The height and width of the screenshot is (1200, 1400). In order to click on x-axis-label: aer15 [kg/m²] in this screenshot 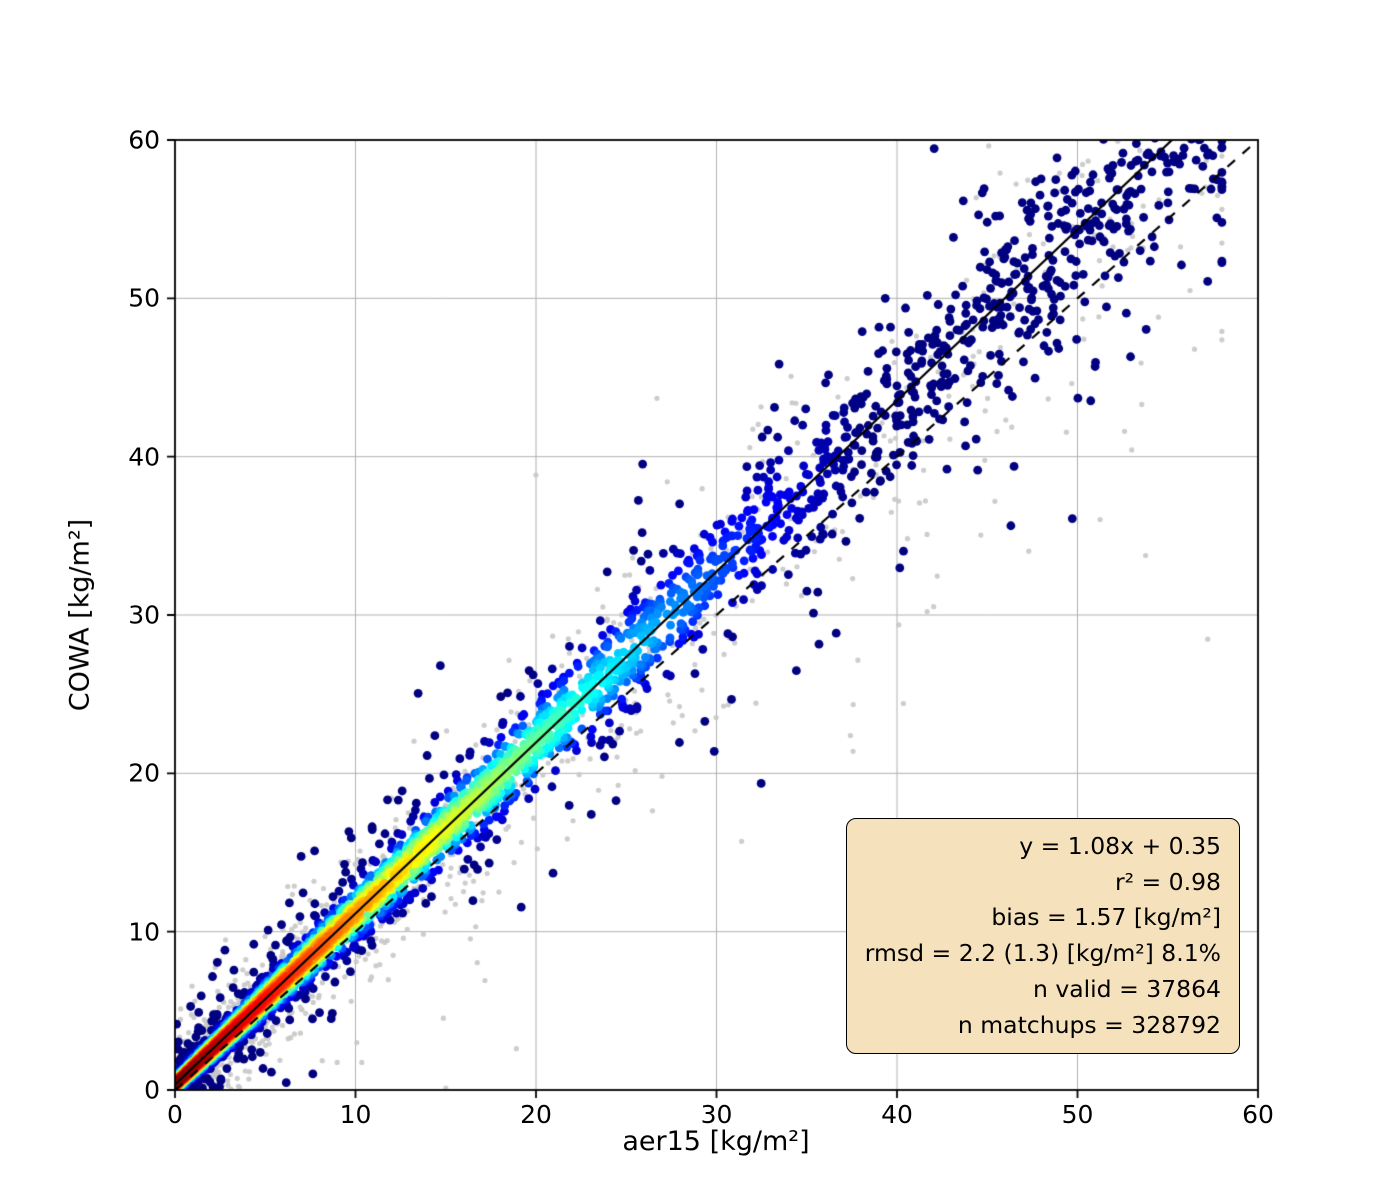, I will do `click(716, 1141)`.